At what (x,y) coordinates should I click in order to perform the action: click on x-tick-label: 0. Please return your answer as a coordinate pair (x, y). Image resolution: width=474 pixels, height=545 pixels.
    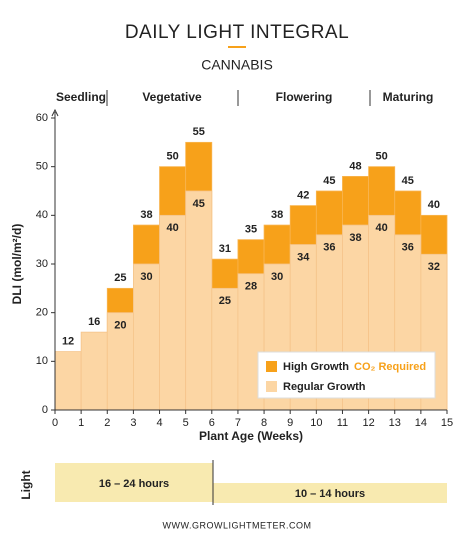
    Looking at the image, I should click on (55, 423).